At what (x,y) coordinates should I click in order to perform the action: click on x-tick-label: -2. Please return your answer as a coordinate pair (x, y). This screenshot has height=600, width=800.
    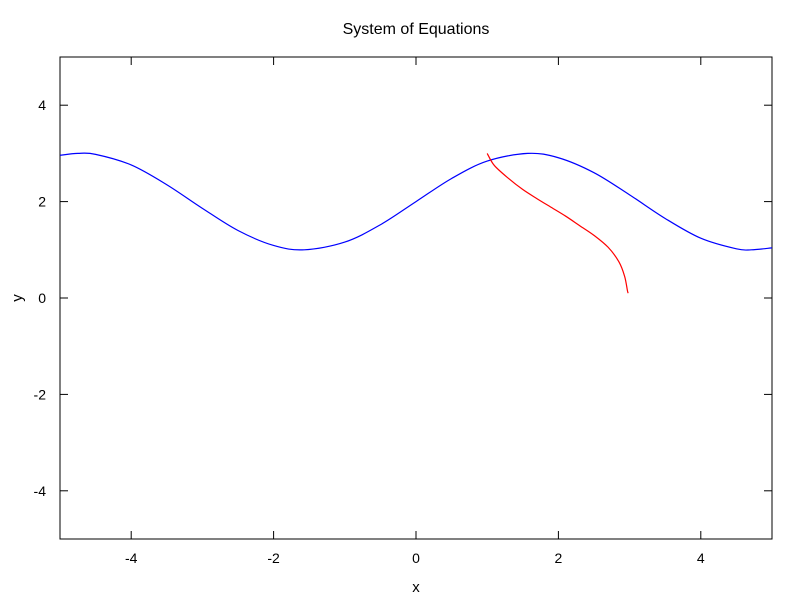
    Looking at the image, I should click on (273, 558).